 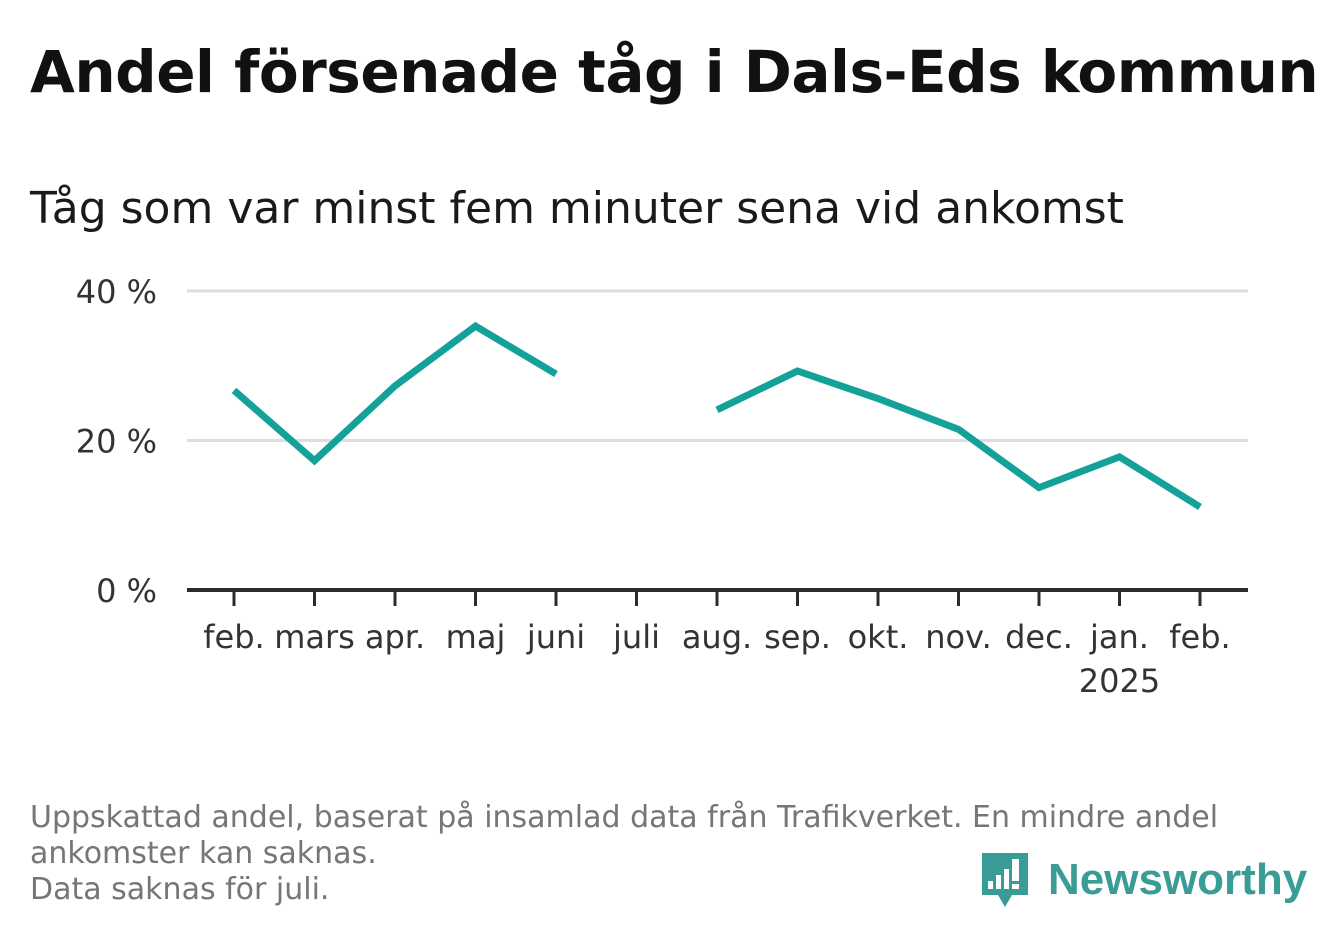 What do you see at coordinates (116, 292) in the screenshot?
I see `y-tick-label: 40 %` at bounding box center [116, 292].